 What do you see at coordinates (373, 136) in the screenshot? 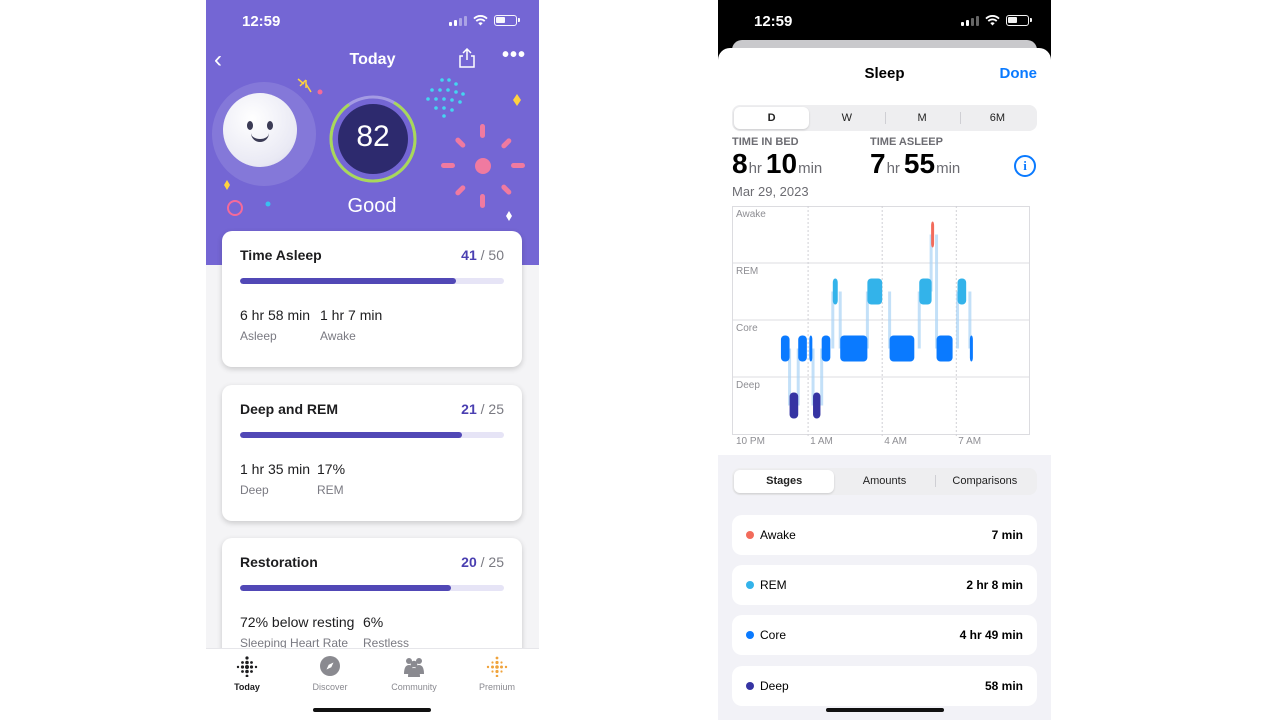
I see `sleep-score-value: 82` at bounding box center [373, 136].